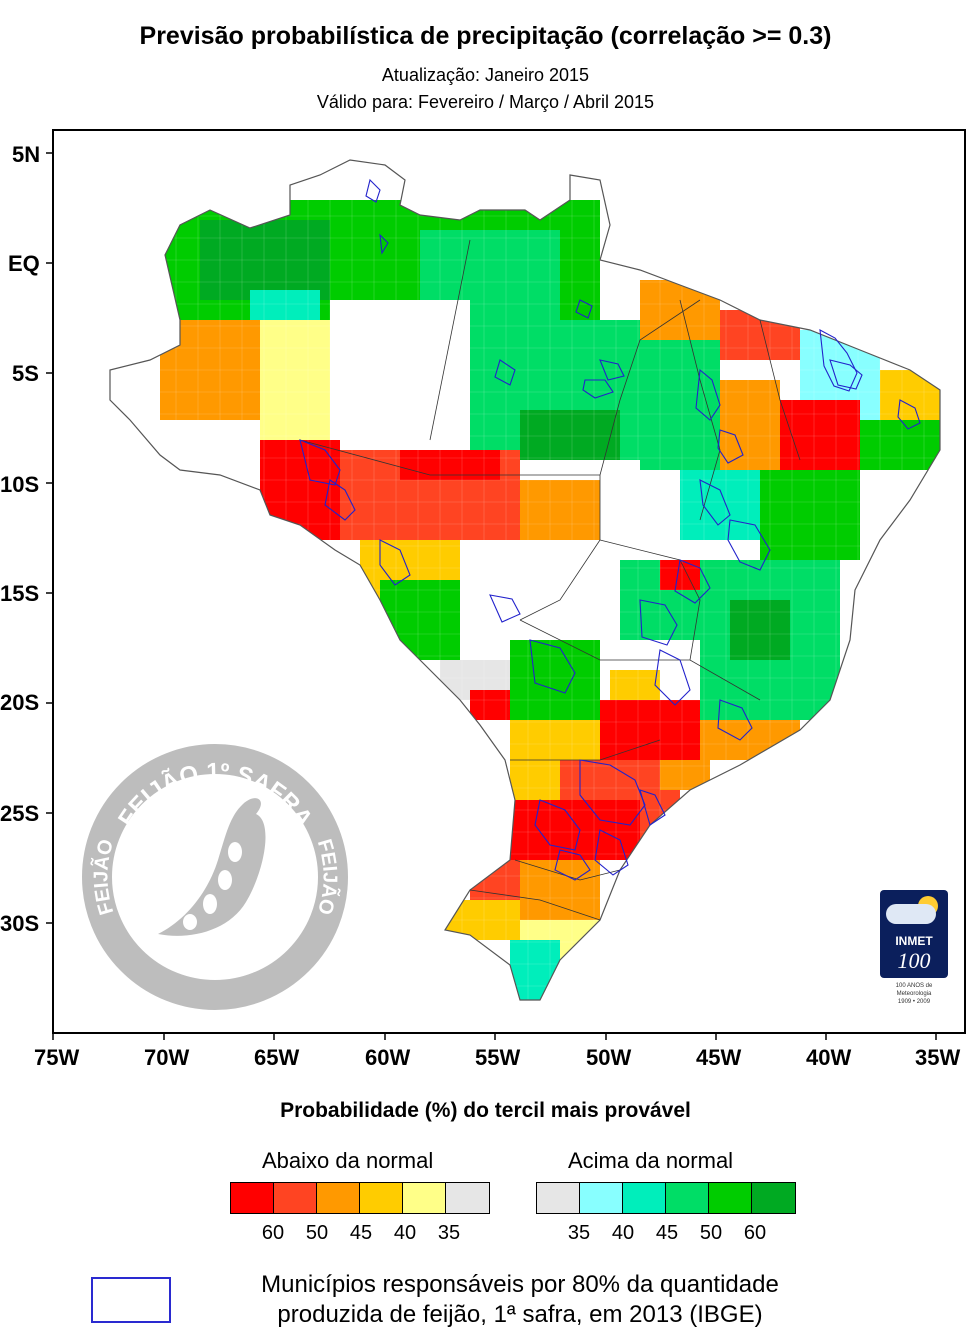  What do you see at coordinates (24, 263) in the screenshot?
I see `lat-label-1: EQ` at bounding box center [24, 263].